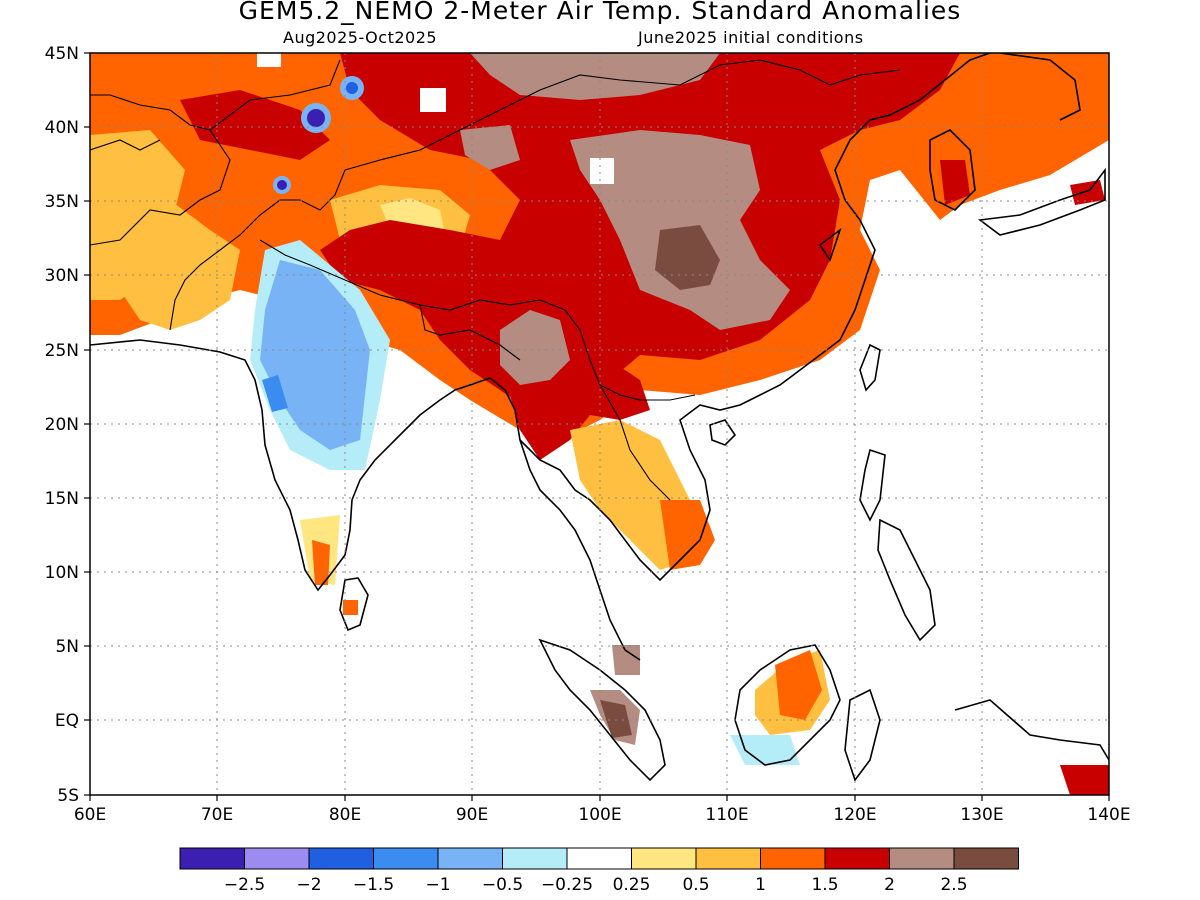  I want to click on x-tick-label: 90E, so click(472, 815).